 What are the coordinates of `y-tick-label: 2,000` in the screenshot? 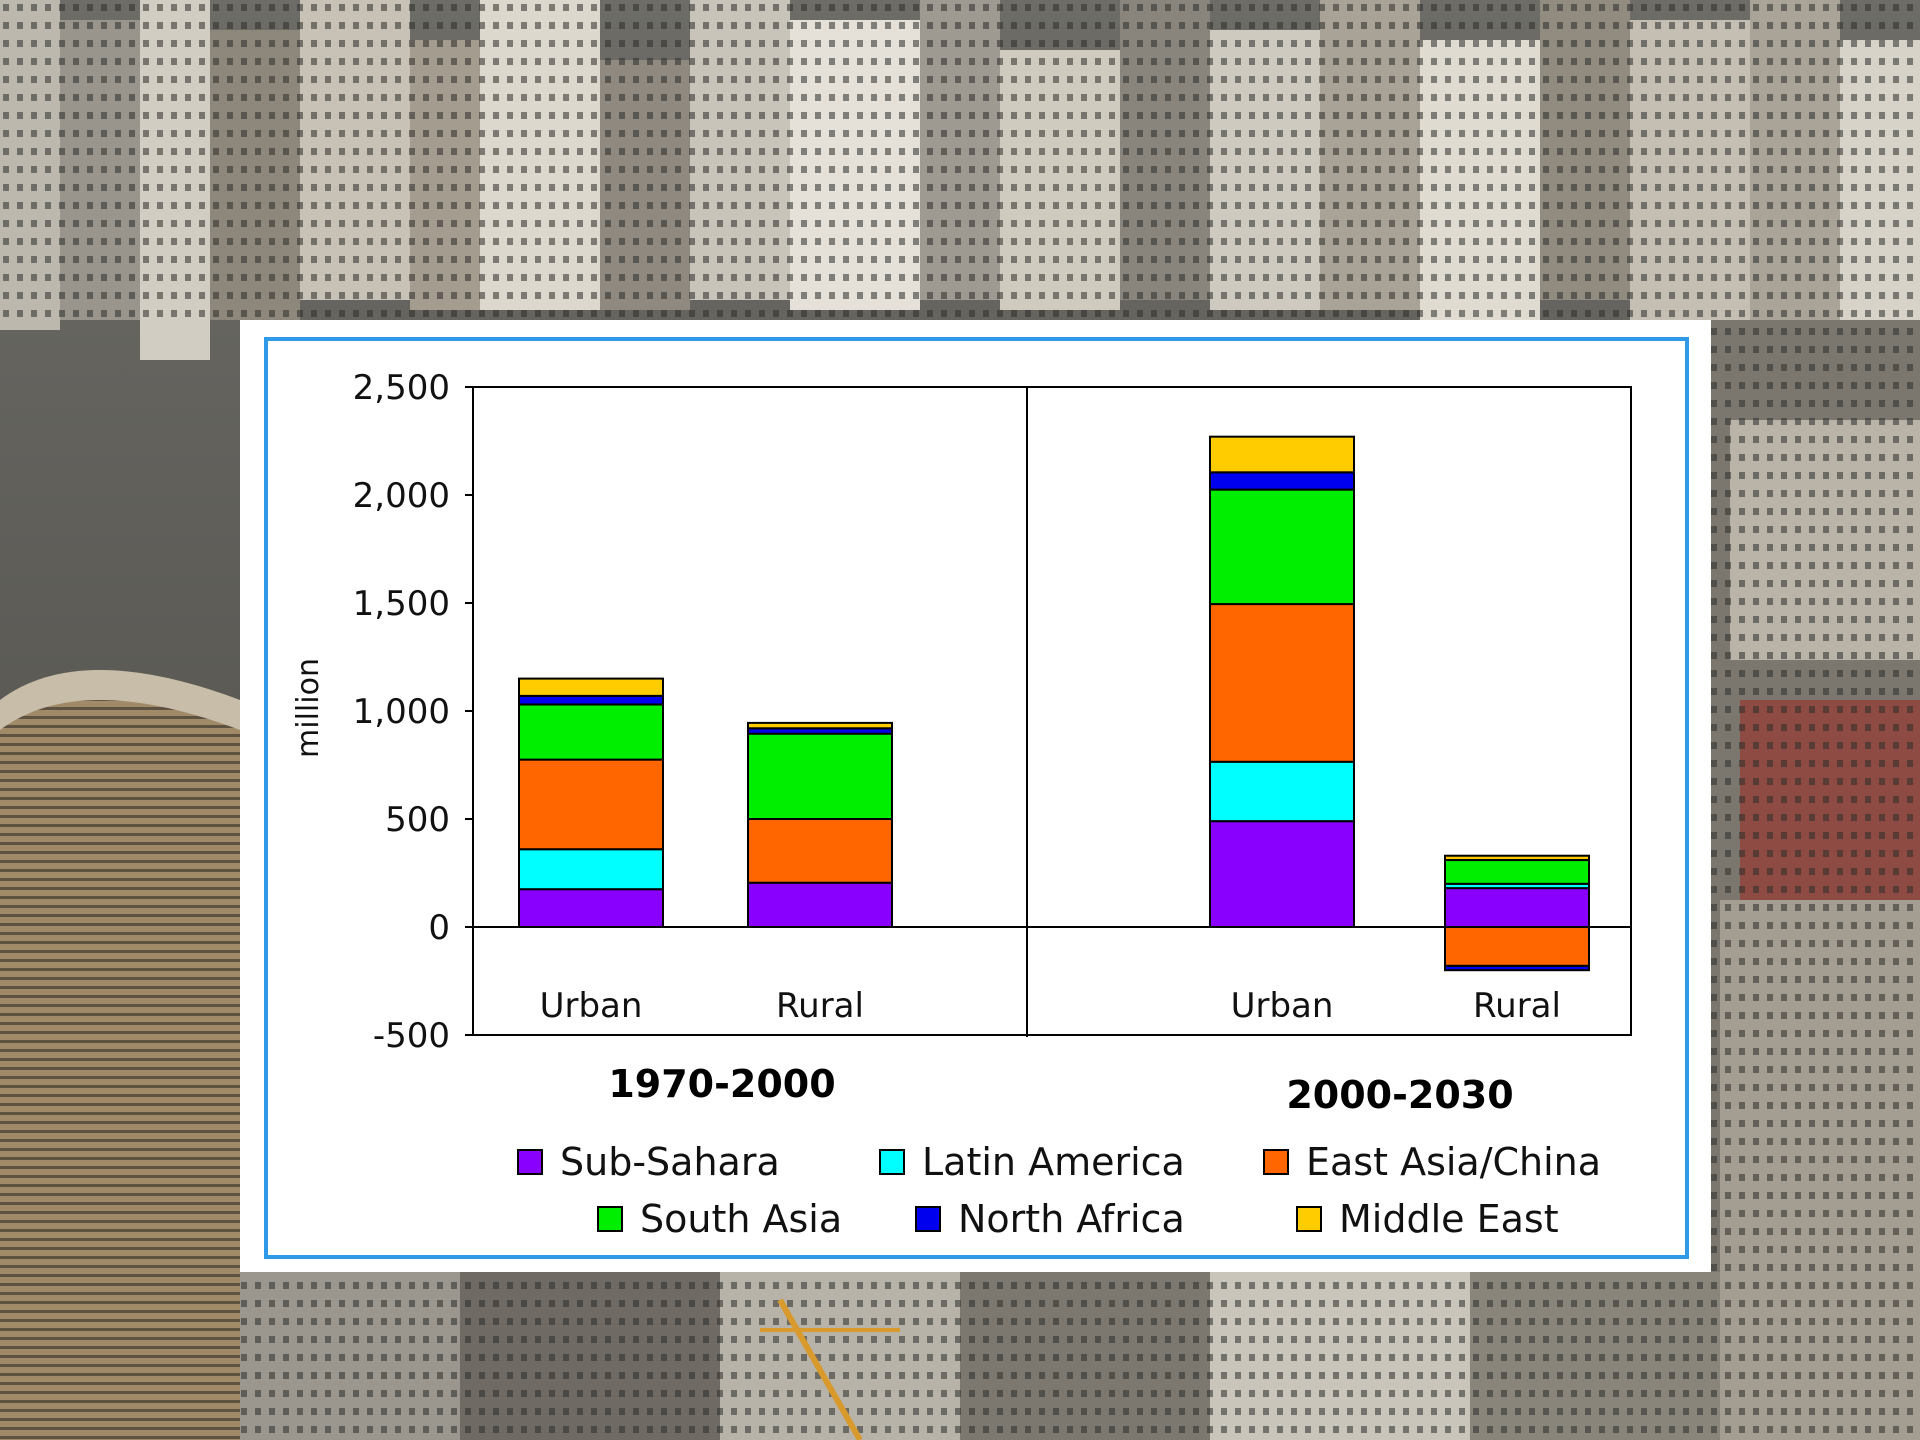 It's located at (401, 496).